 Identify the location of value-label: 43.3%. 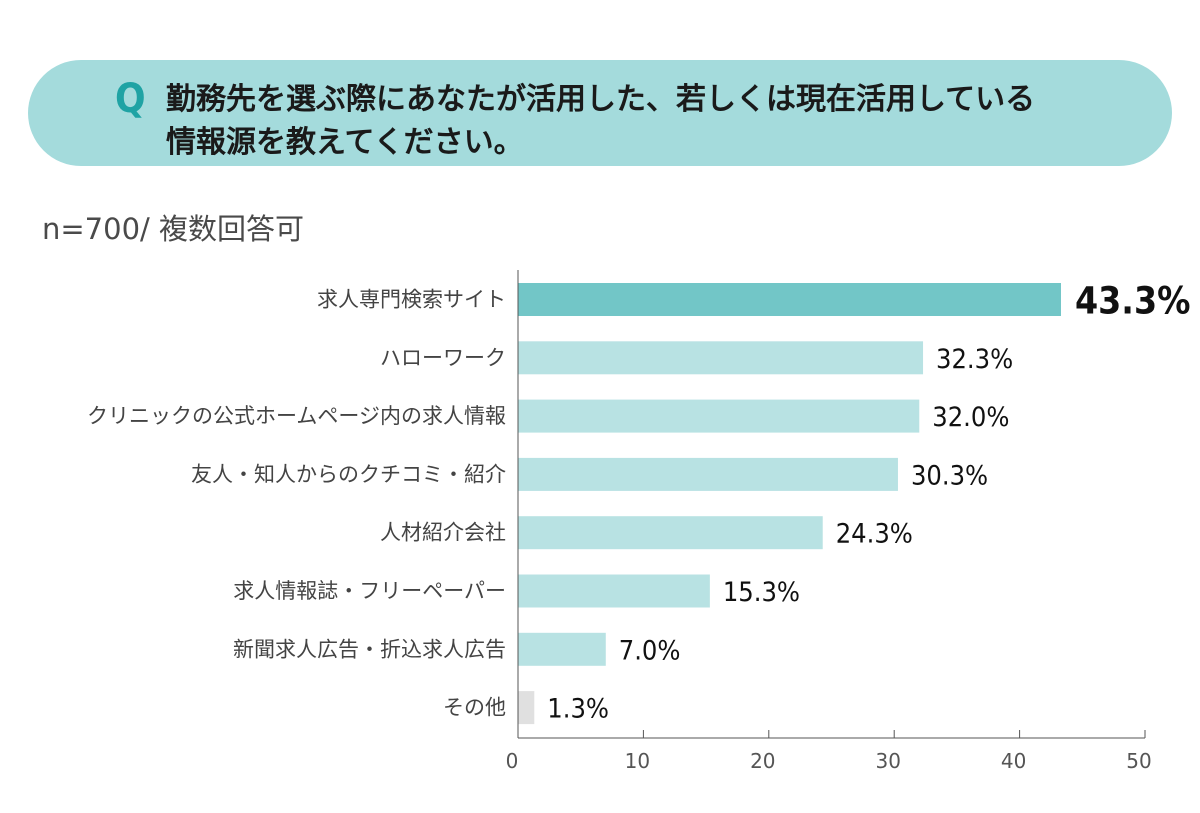
(1132, 301).